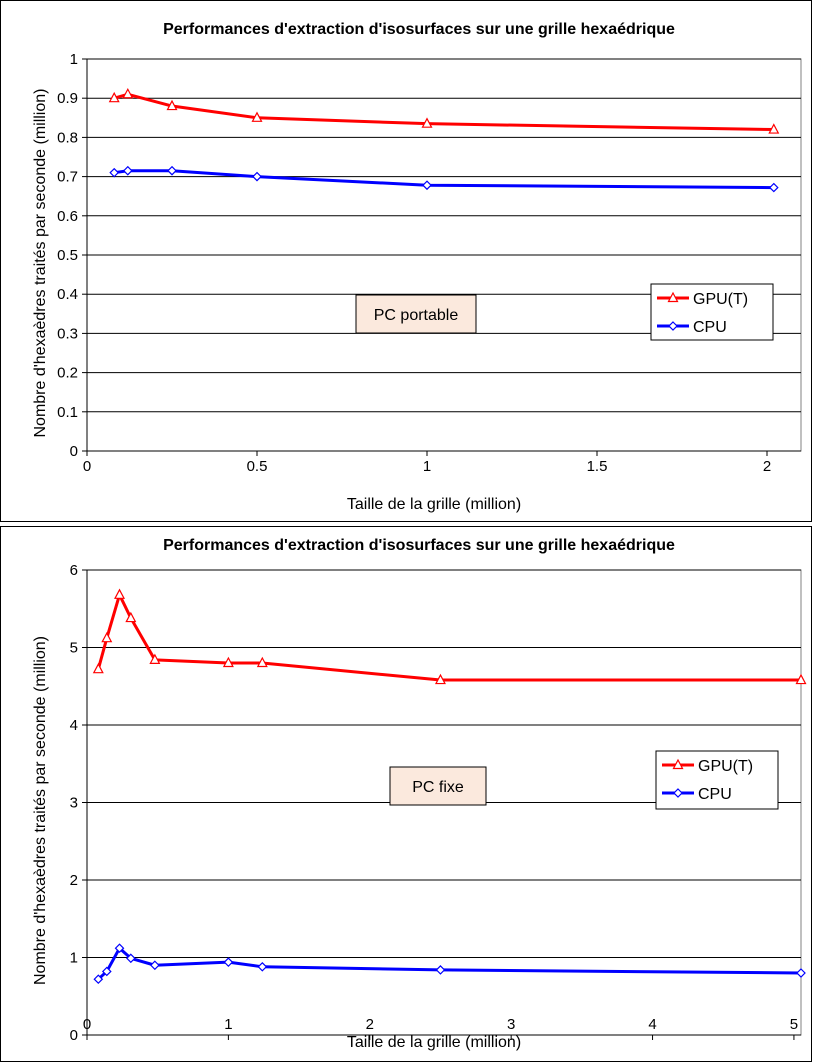 The width and height of the screenshot is (813, 1063). Describe the element at coordinates (67, 412) in the screenshot. I see `y-tick-label: 0.1` at that location.